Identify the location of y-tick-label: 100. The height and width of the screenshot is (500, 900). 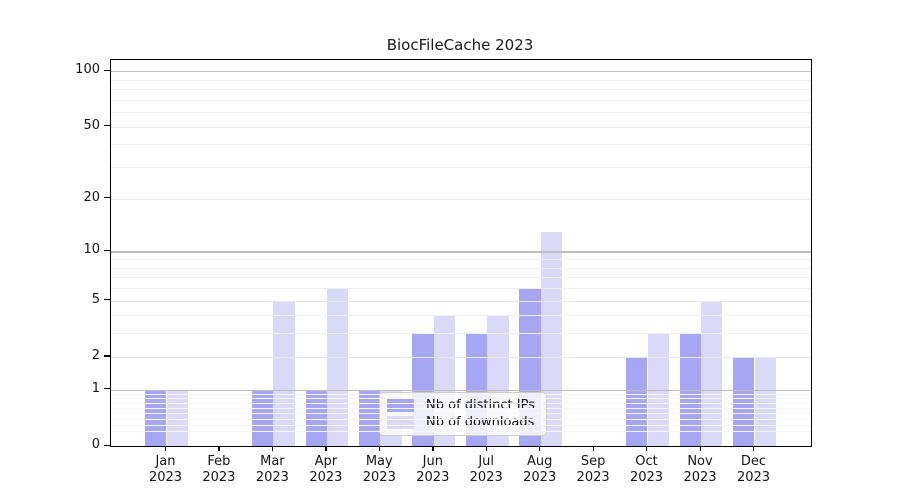
(87, 70).